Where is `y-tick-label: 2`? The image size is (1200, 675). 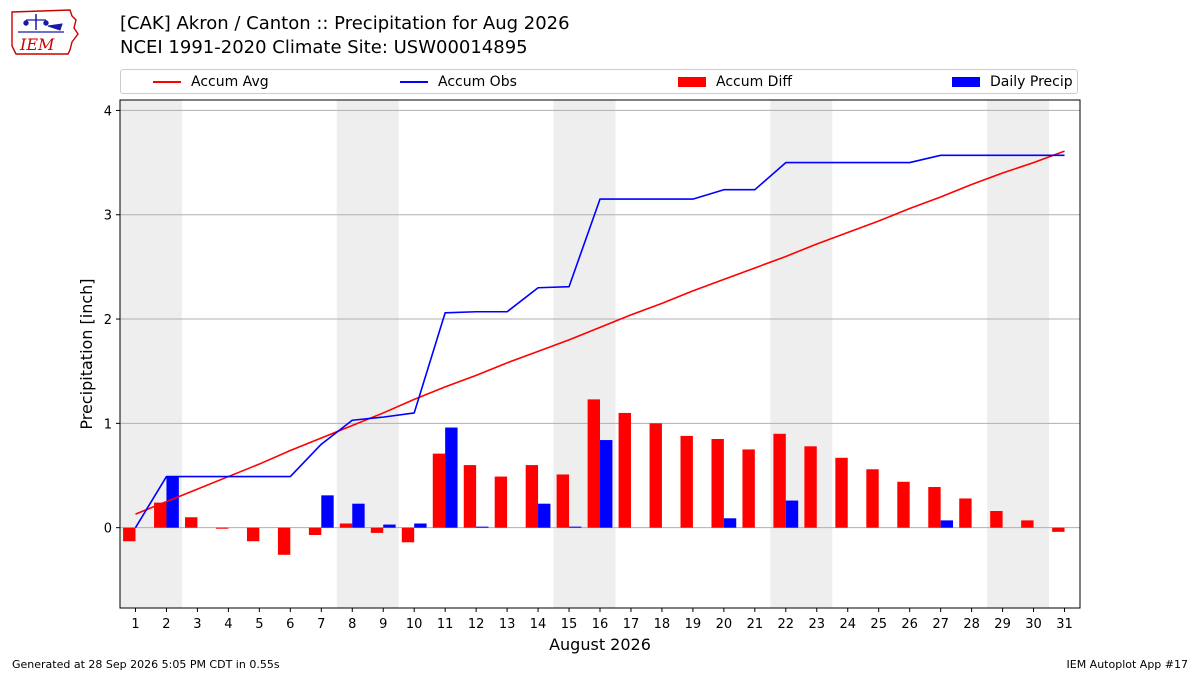 y-tick-label: 2 is located at coordinates (108, 320).